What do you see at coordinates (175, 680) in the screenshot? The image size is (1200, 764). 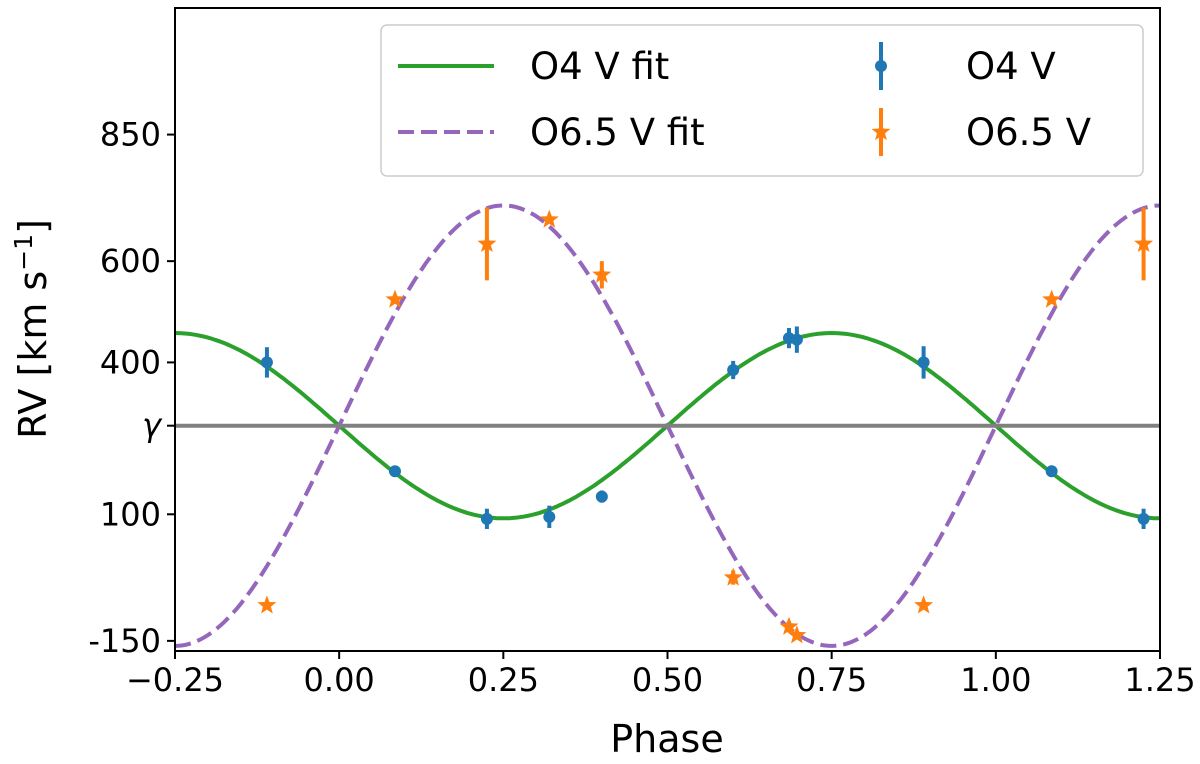 I see `x-tick-label-0: −0.25` at bounding box center [175, 680].